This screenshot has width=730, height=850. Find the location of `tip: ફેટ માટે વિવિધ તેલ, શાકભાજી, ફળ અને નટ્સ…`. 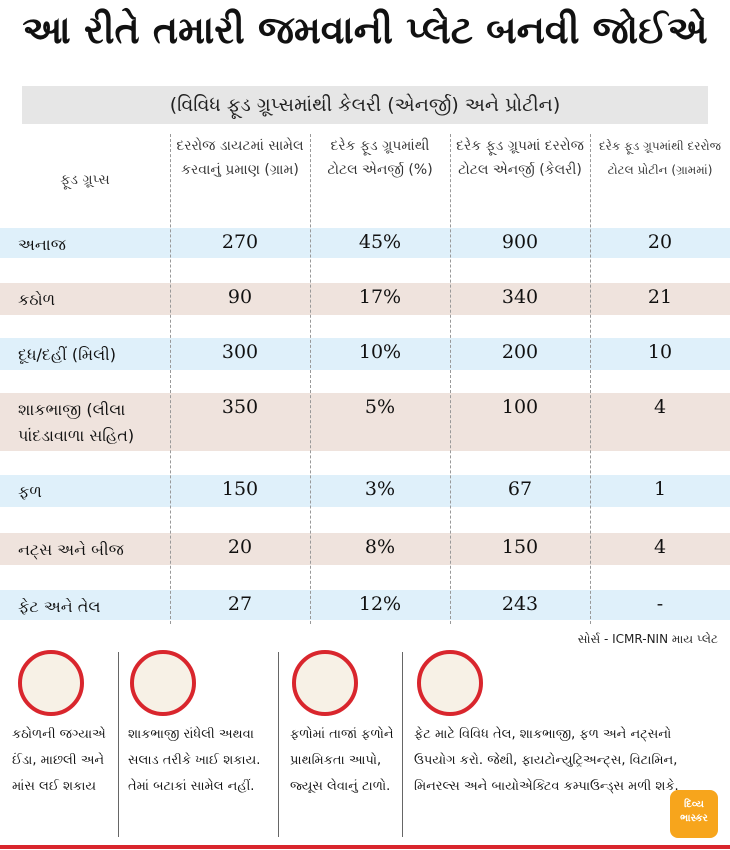

tip: ફેટ માટે વિવિધ તેલ, શાકભાજી, ફળ અને નટ્સ… is located at coordinates (546, 760).